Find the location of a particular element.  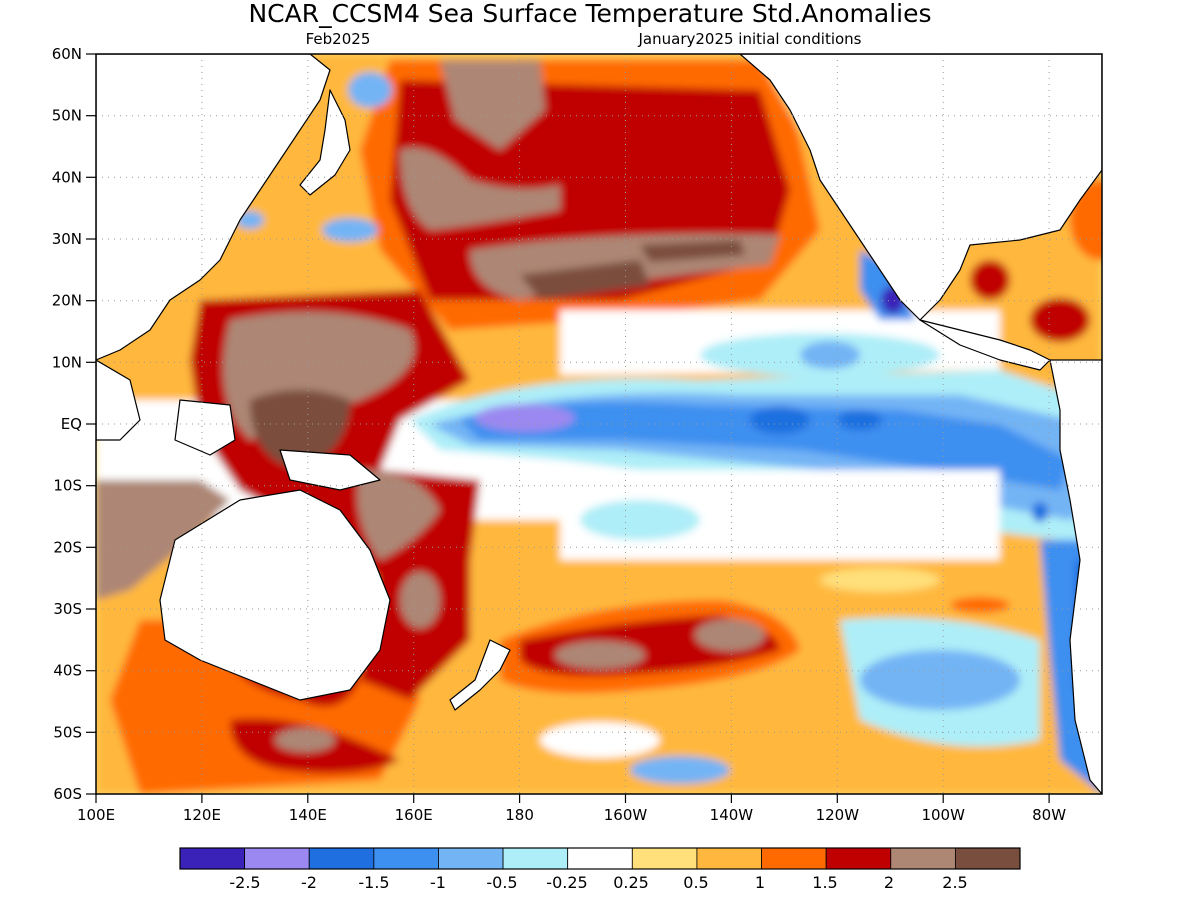

lat-label: 60S is located at coordinates (67, 794).